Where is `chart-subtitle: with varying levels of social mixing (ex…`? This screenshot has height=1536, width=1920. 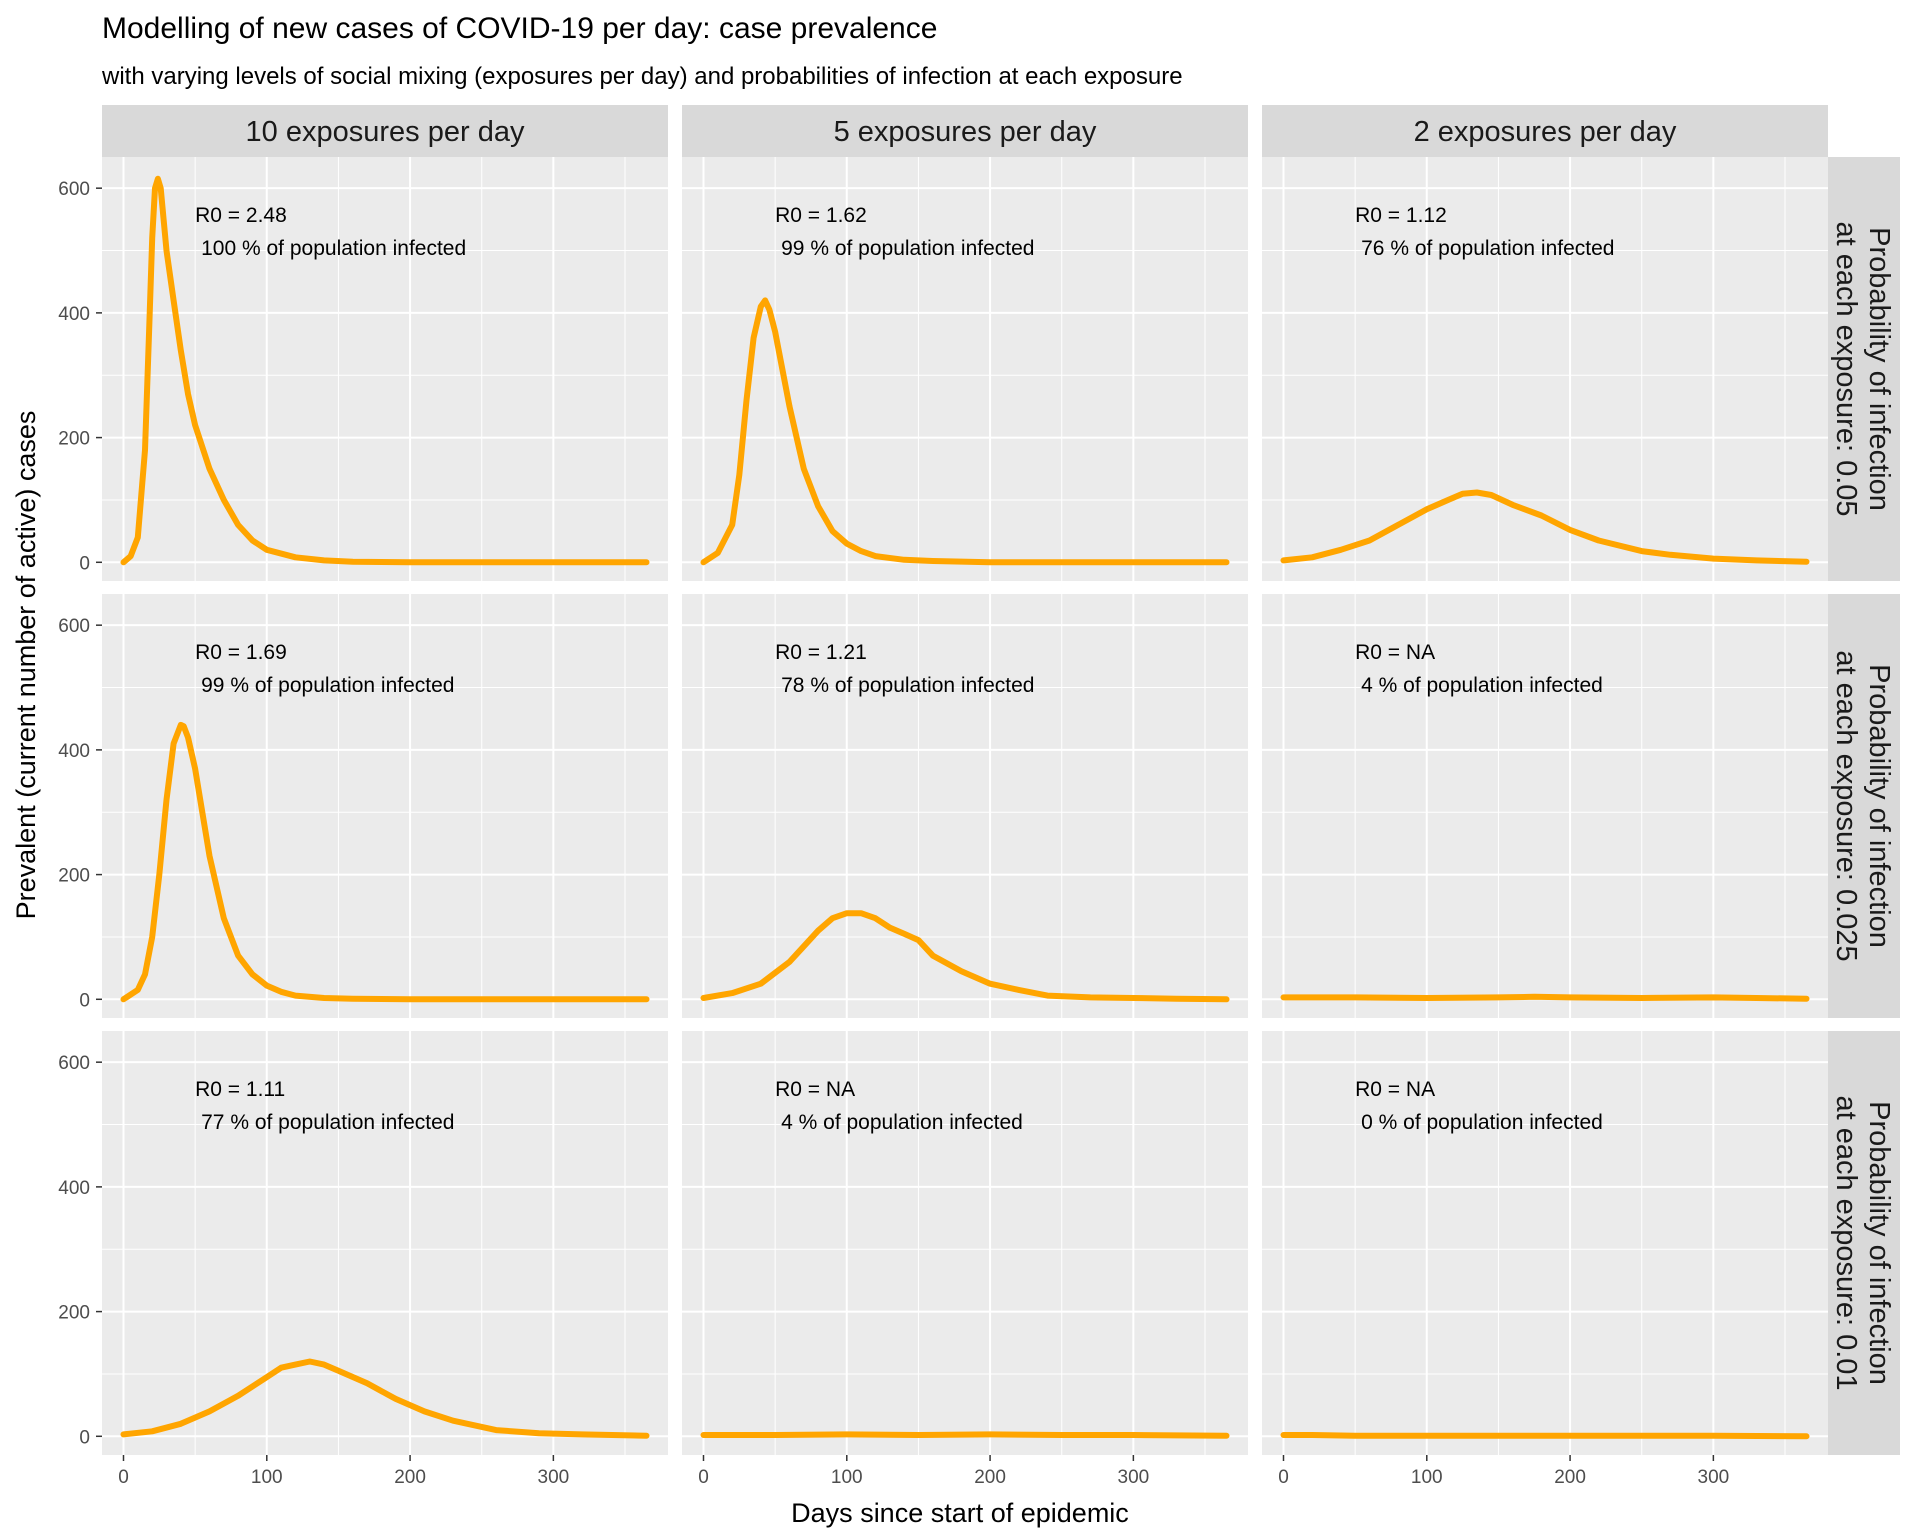 chart-subtitle: with varying levels of social mixing (ex… is located at coordinates (642, 76).